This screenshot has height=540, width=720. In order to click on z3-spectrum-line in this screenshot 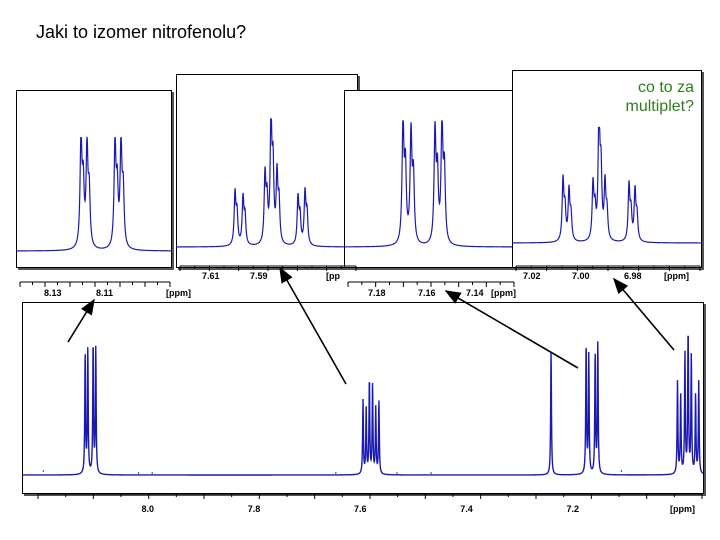, I will do `click(430, 184)`.